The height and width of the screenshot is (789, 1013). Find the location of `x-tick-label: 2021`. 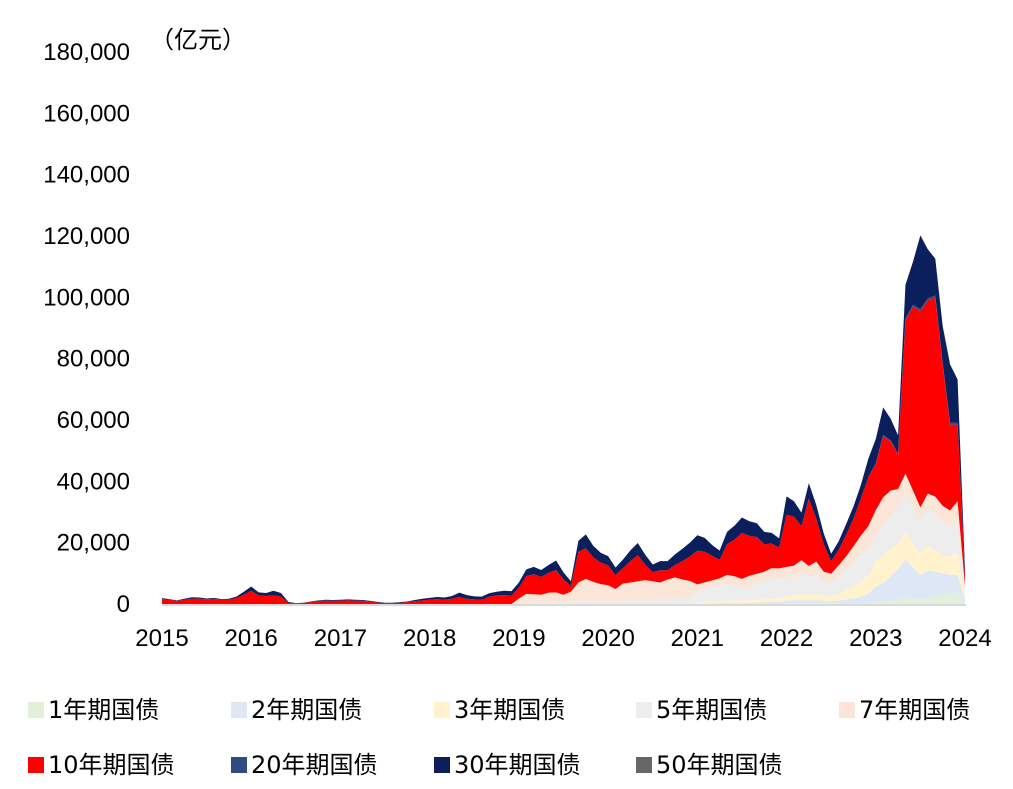

x-tick-label: 2021 is located at coordinates (697, 638).